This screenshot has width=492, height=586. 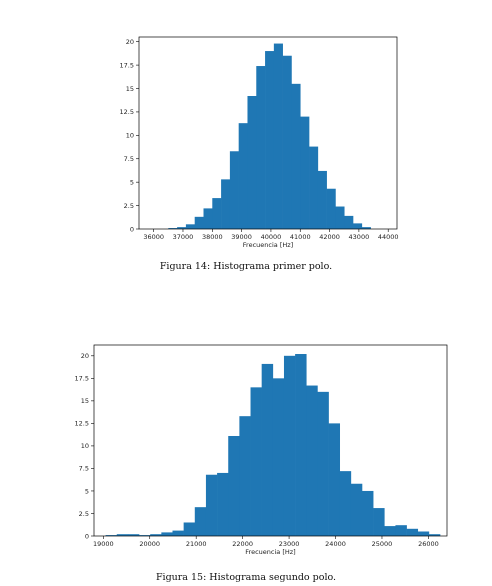 What do you see at coordinates (335, 544) in the screenshot?
I see `hist-segundo-polo-xtick-label: 24000` at bounding box center [335, 544].